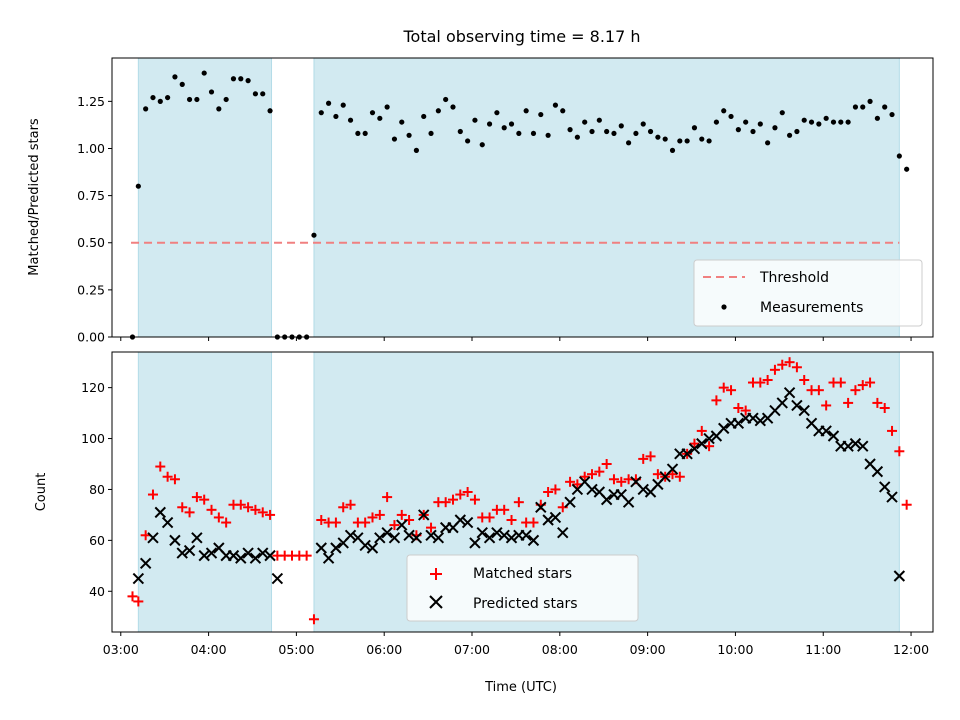 The width and height of the screenshot is (960, 720). What do you see at coordinates (384, 649) in the screenshot?
I see `x-tick-label: 06:00` at bounding box center [384, 649].